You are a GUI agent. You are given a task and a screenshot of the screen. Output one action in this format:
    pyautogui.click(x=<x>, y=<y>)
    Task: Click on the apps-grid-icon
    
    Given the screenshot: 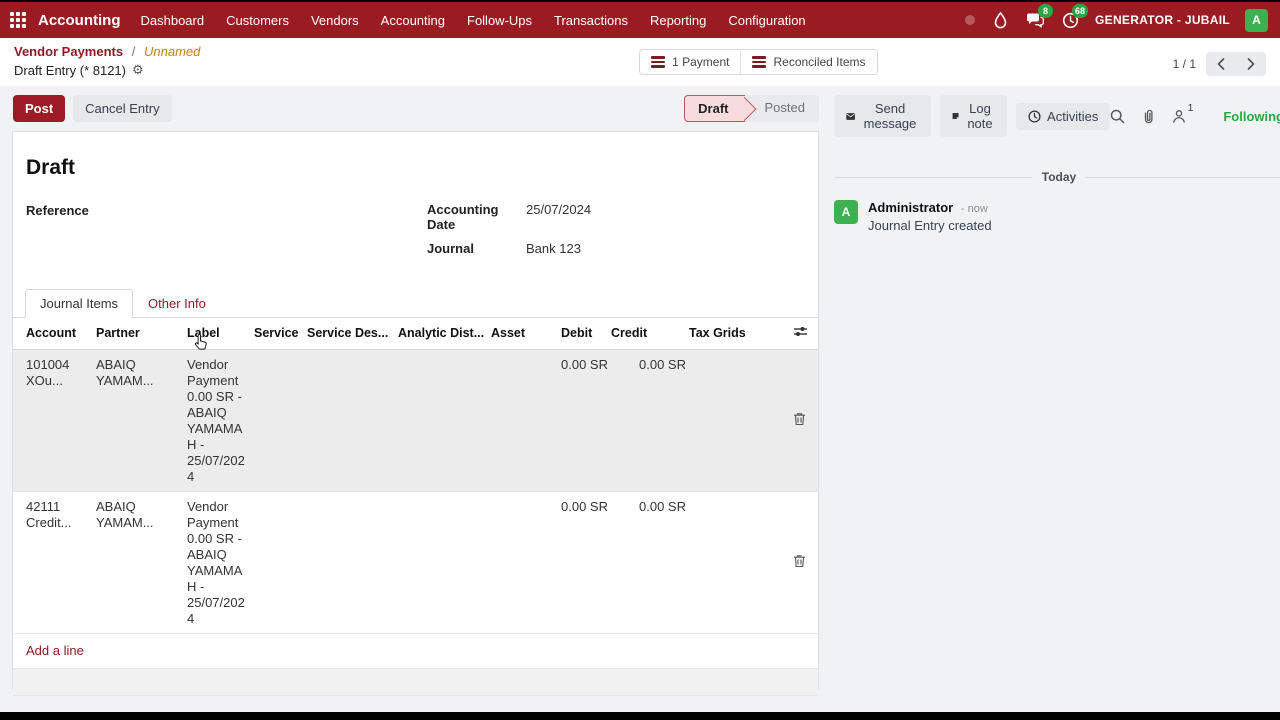 What is the action you would take?
    pyautogui.click(x=18, y=20)
    